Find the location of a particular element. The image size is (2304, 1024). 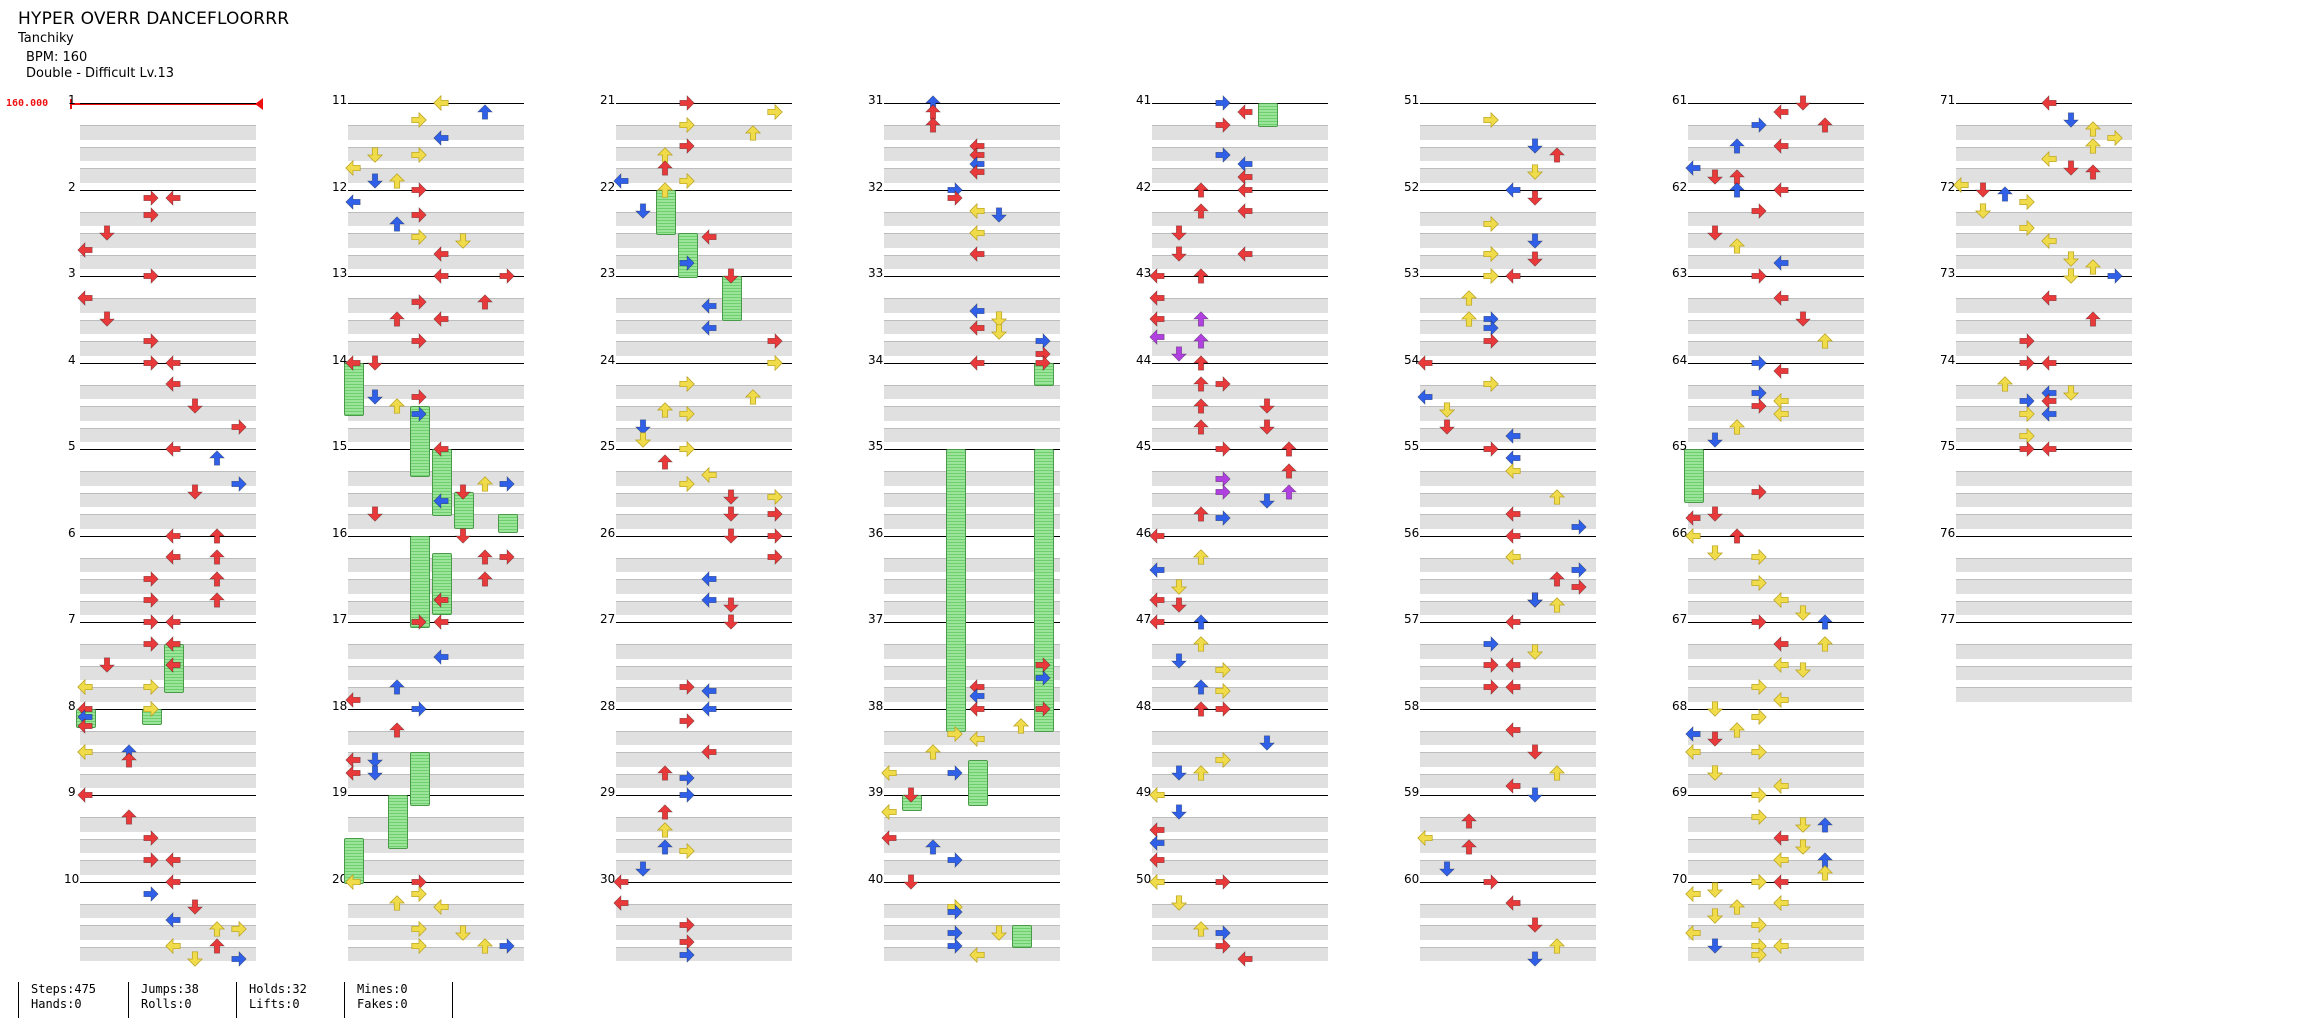

measure-number: 5 is located at coordinates (72, 446).